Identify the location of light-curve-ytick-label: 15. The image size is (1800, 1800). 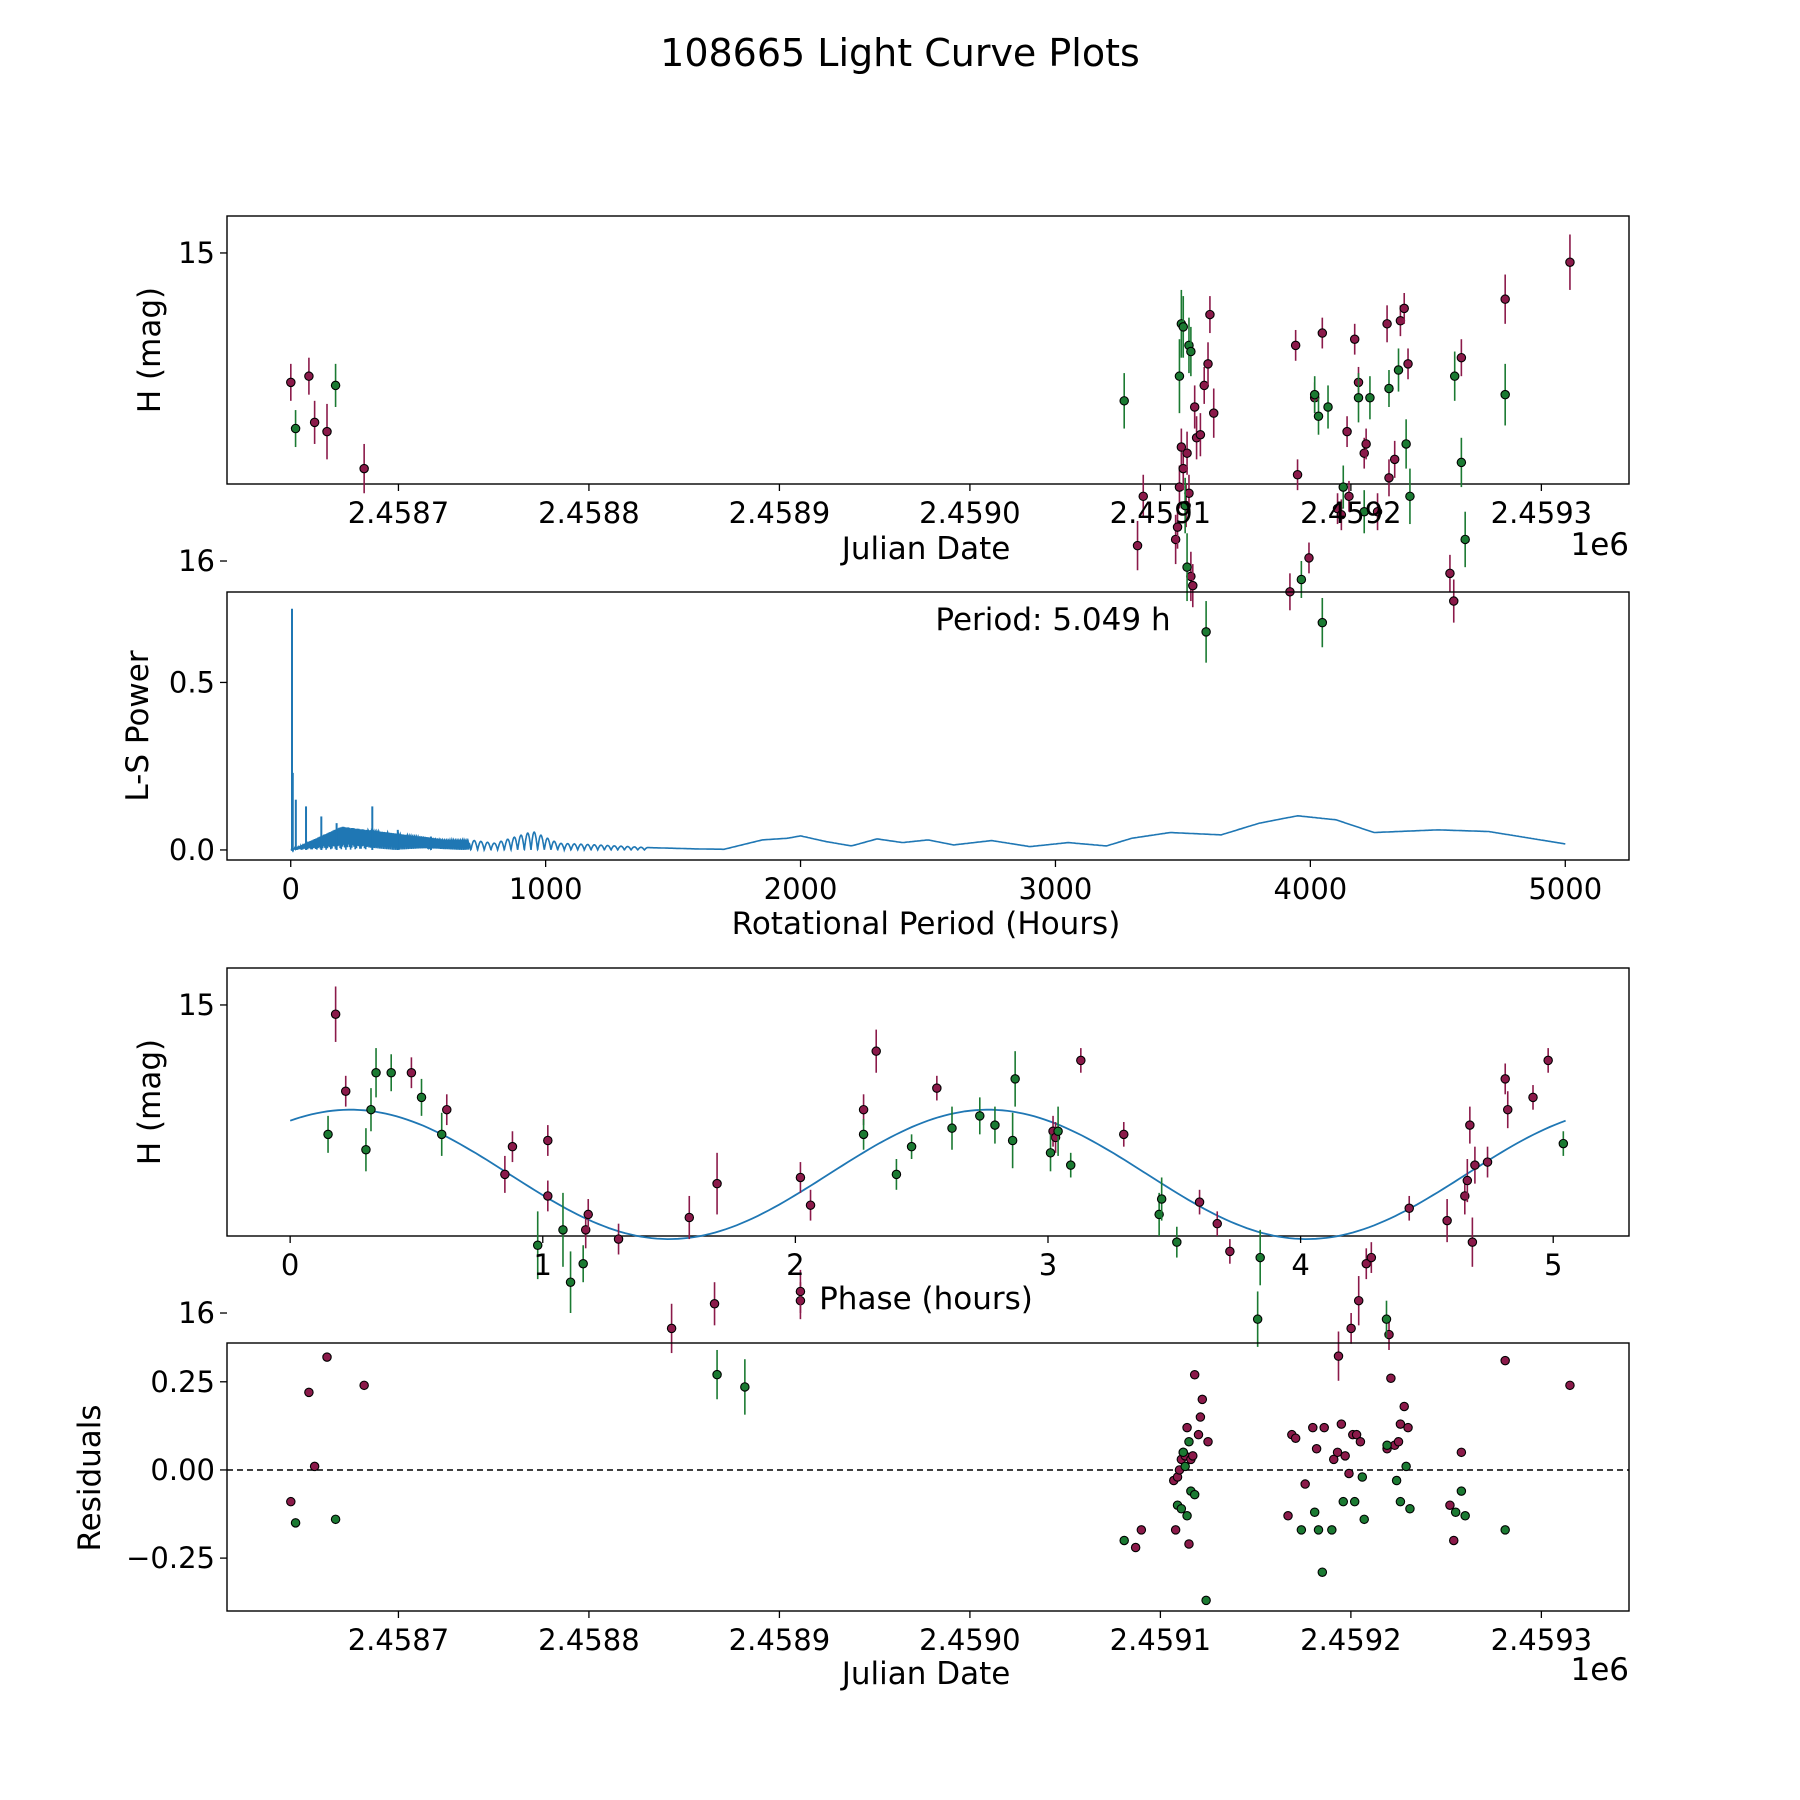
(196, 253).